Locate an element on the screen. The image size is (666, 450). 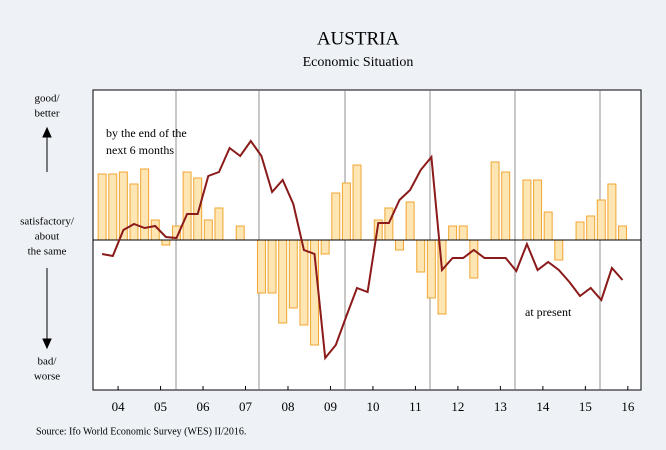
arrows is located at coordinates (47, 238).